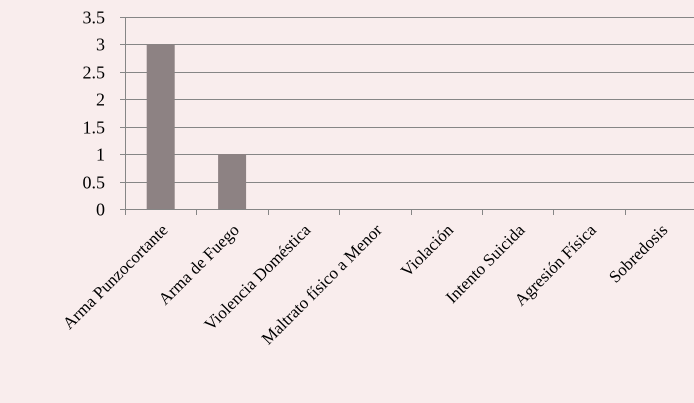 This screenshot has height=403, width=694. What do you see at coordinates (196, 127) in the screenshot?
I see `bars` at bounding box center [196, 127].